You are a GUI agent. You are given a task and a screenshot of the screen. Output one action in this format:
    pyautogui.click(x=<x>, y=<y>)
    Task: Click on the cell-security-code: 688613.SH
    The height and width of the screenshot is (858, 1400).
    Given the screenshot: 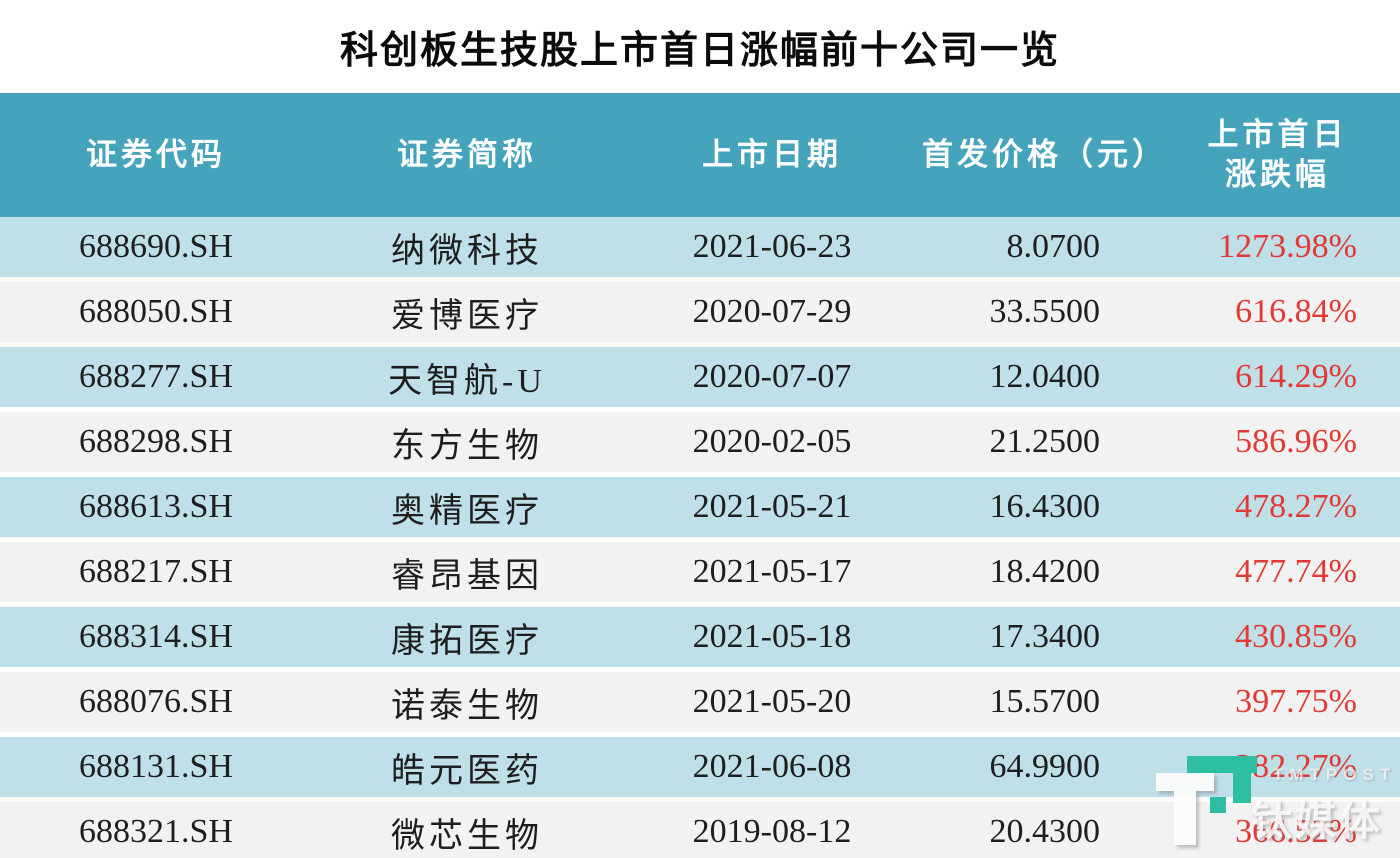 What is the action you would take?
    pyautogui.click(x=156, y=506)
    